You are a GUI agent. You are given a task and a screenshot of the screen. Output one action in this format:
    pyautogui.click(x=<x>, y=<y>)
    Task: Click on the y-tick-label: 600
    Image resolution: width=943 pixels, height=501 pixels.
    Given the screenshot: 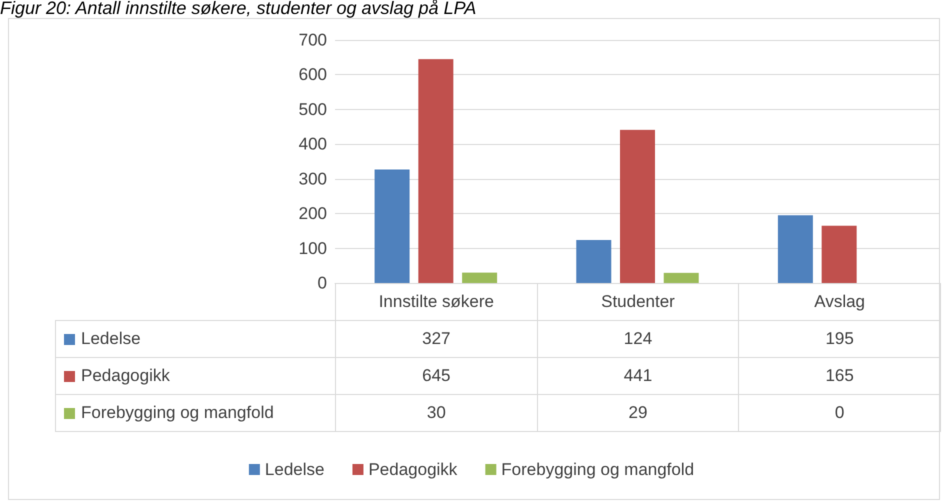 What is the action you would take?
    pyautogui.click(x=312, y=74)
    